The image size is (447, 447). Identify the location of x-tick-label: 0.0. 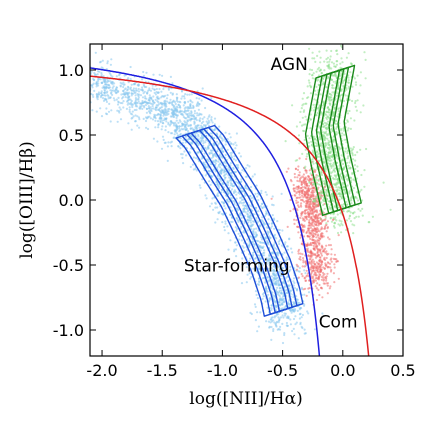
(342, 370).